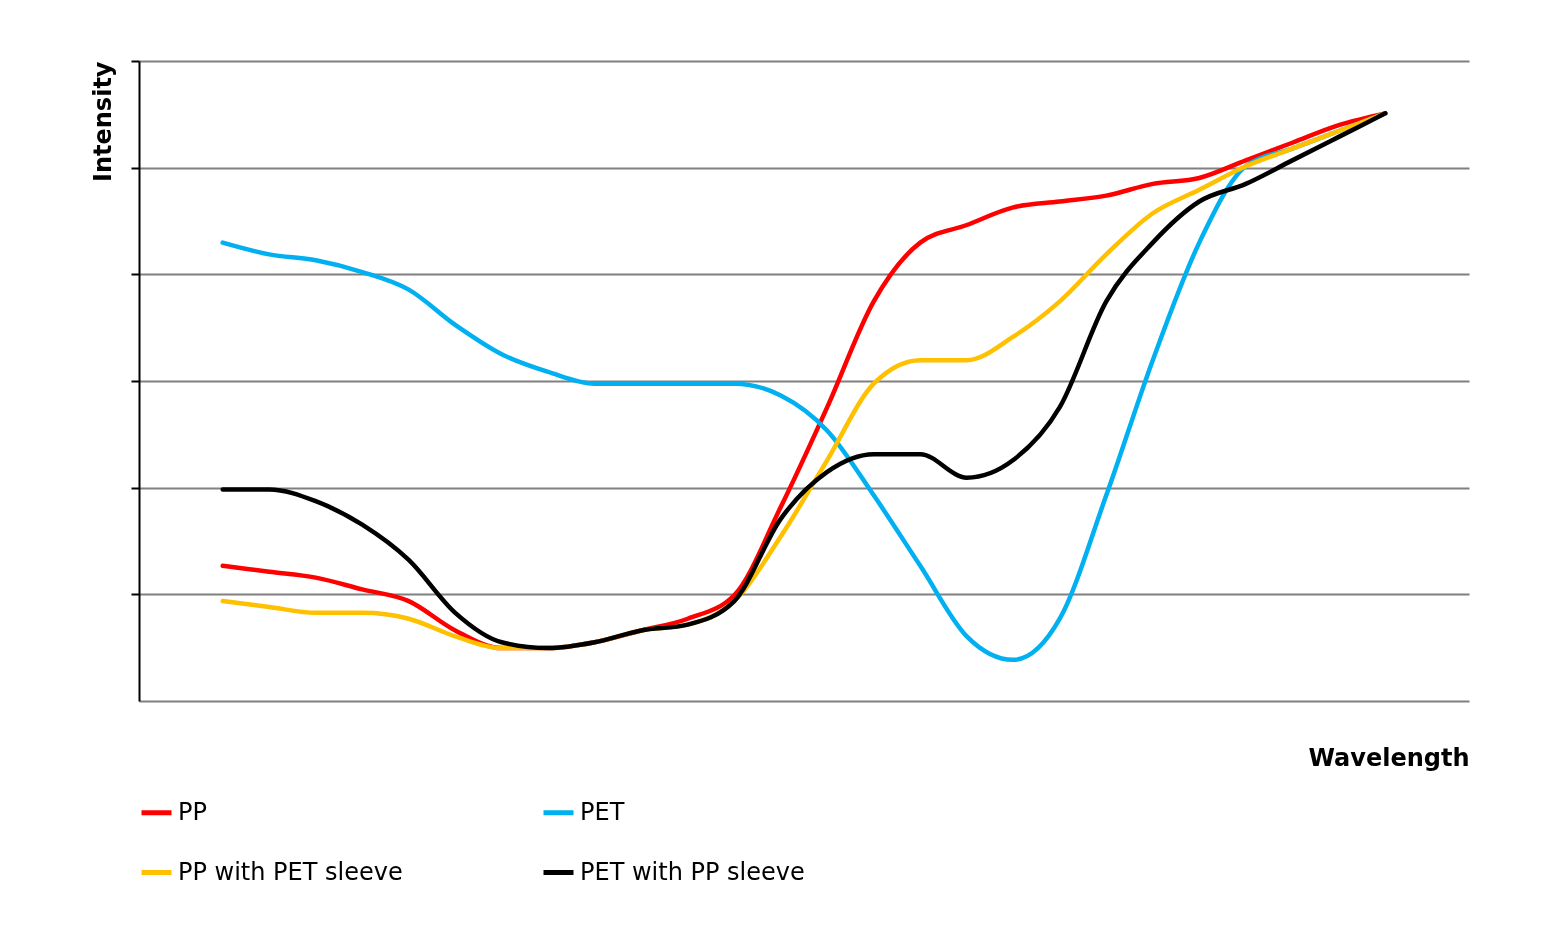  Describe the element at coordinates (290, 871) in the screenshot. I see `legend-label: PP with PET sleeve` at that location.